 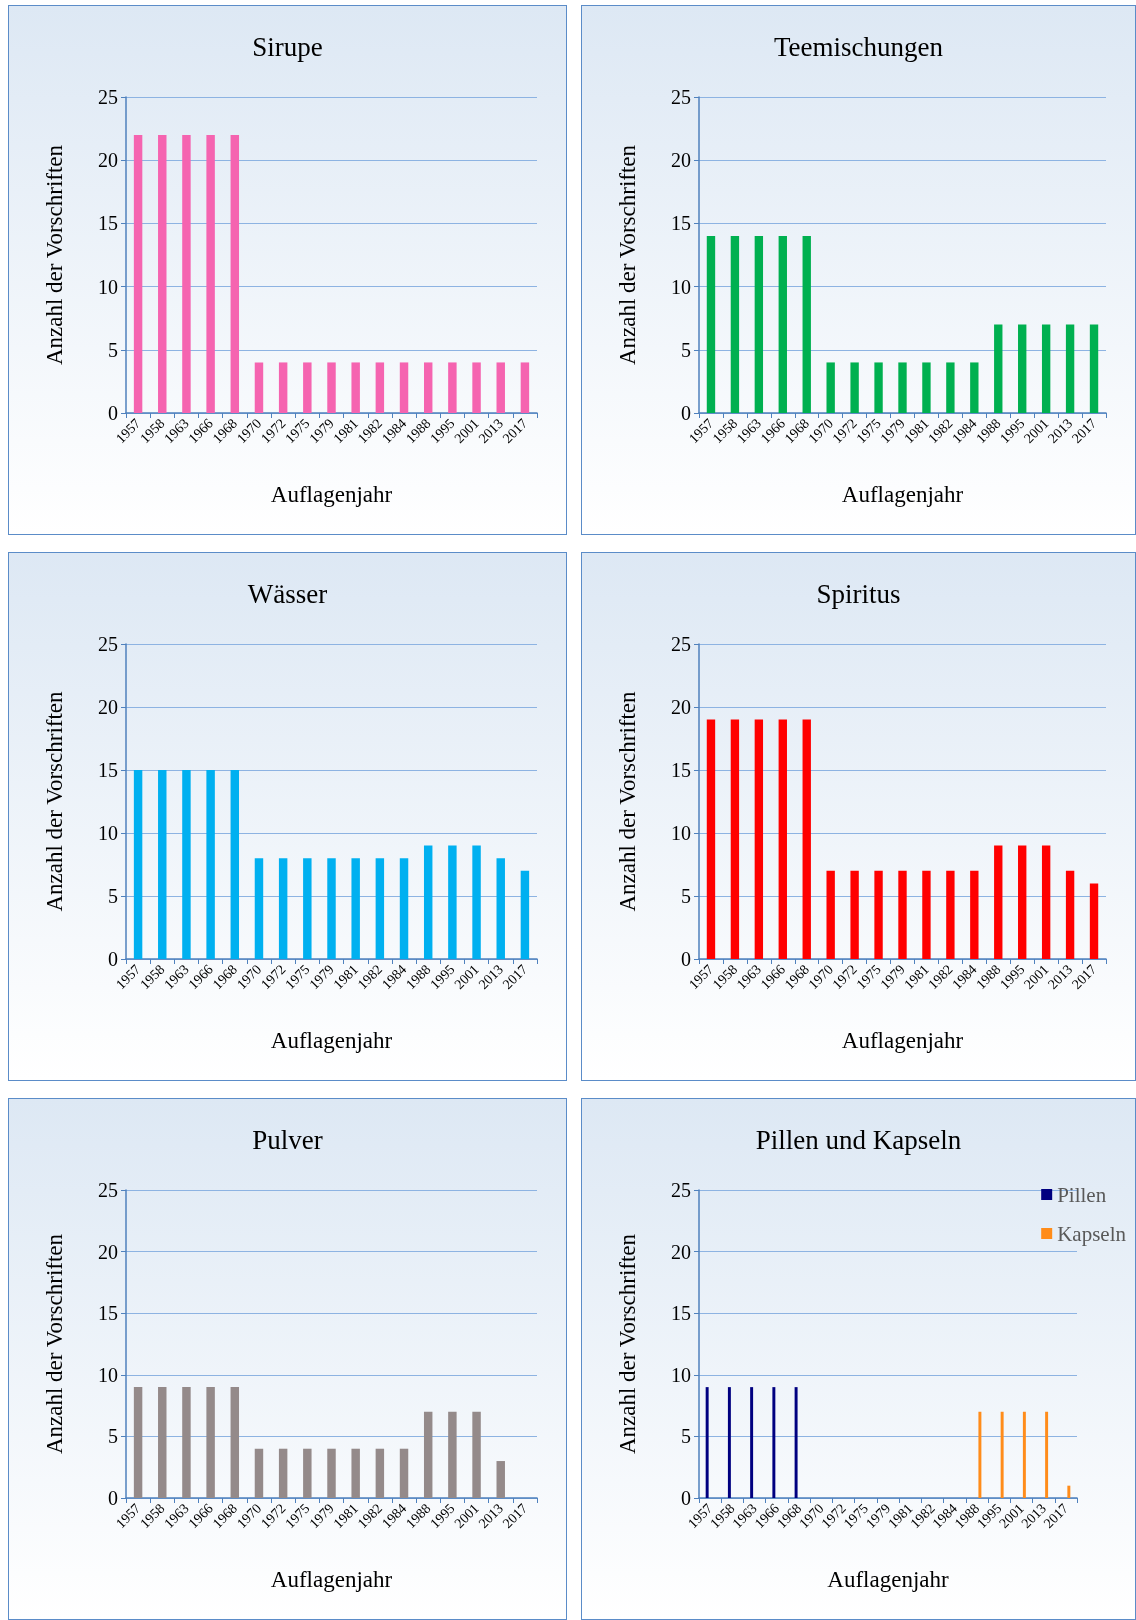 I want to click on legend-label: Kapseln, so click(x=1092, y=1233).